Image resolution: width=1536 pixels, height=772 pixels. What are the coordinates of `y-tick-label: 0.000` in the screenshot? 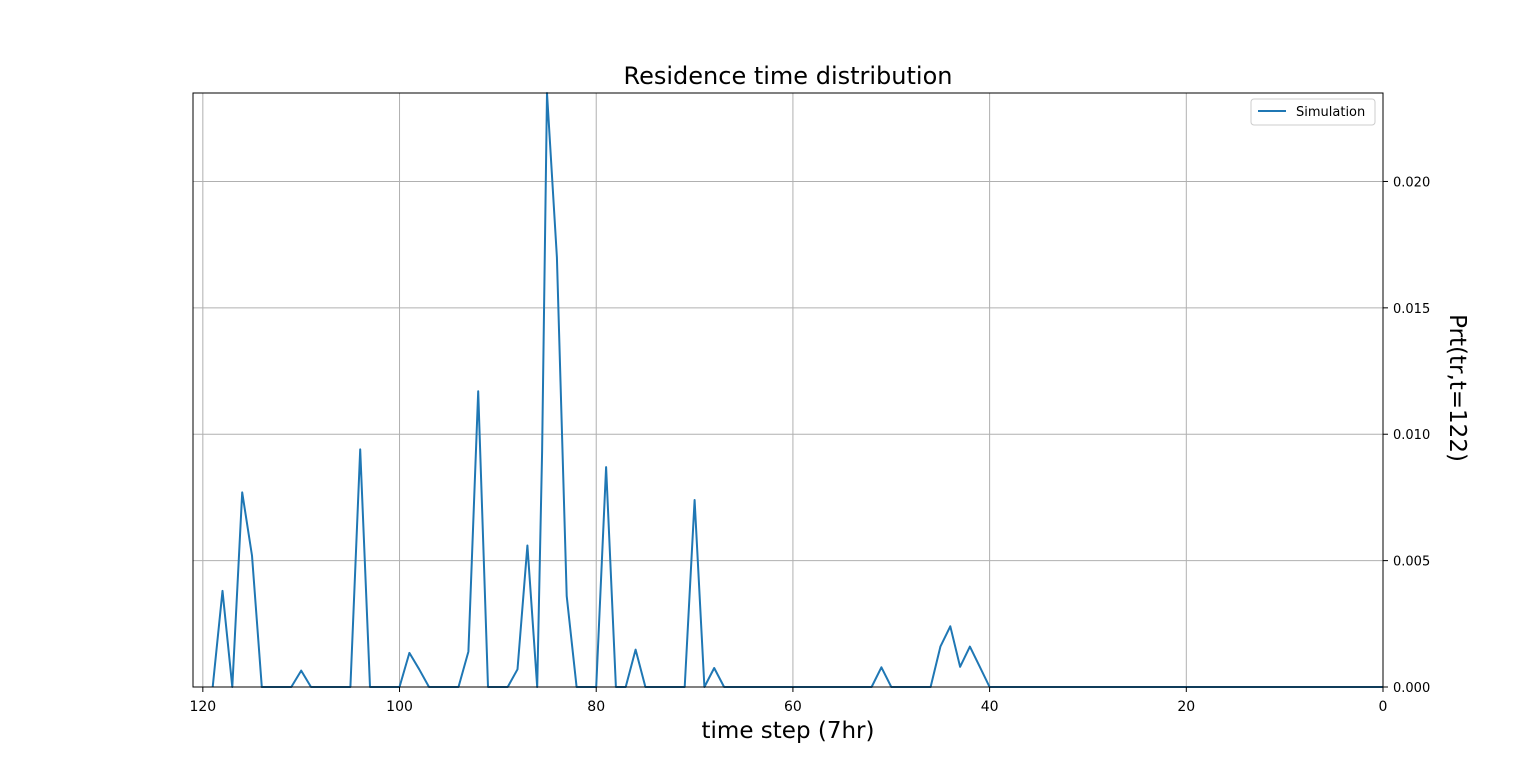 It's located at (1411, 688).